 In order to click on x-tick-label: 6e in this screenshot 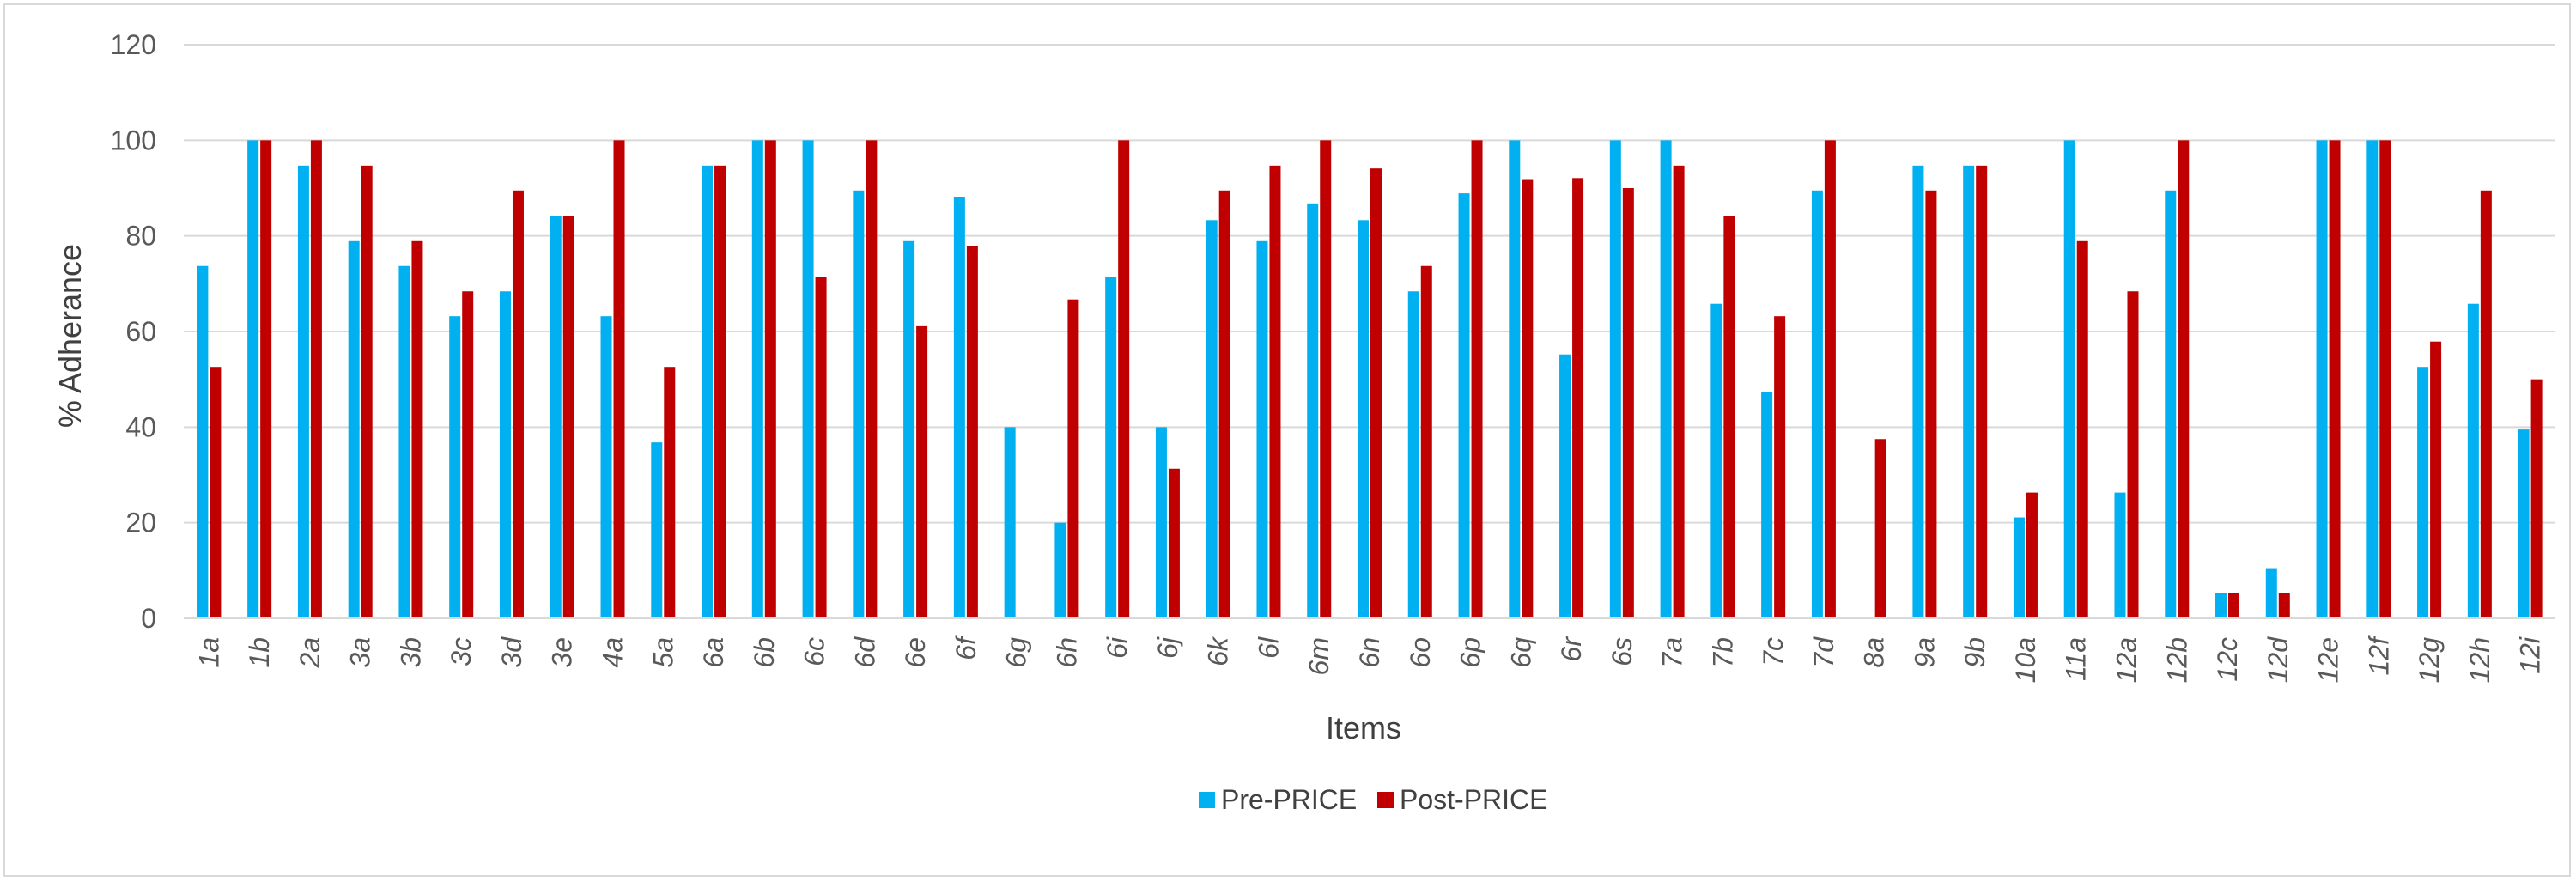, I will do `click(915, 652)`.